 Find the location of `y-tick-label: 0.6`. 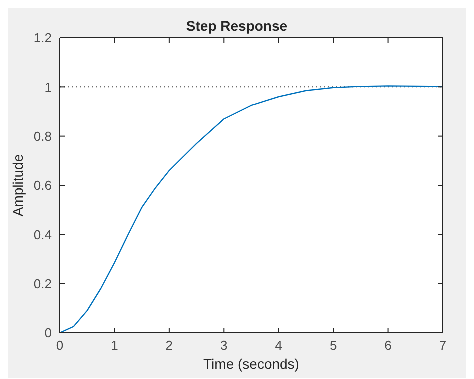

y-tick-label: 0.6 is located at coordinates (43, 186).